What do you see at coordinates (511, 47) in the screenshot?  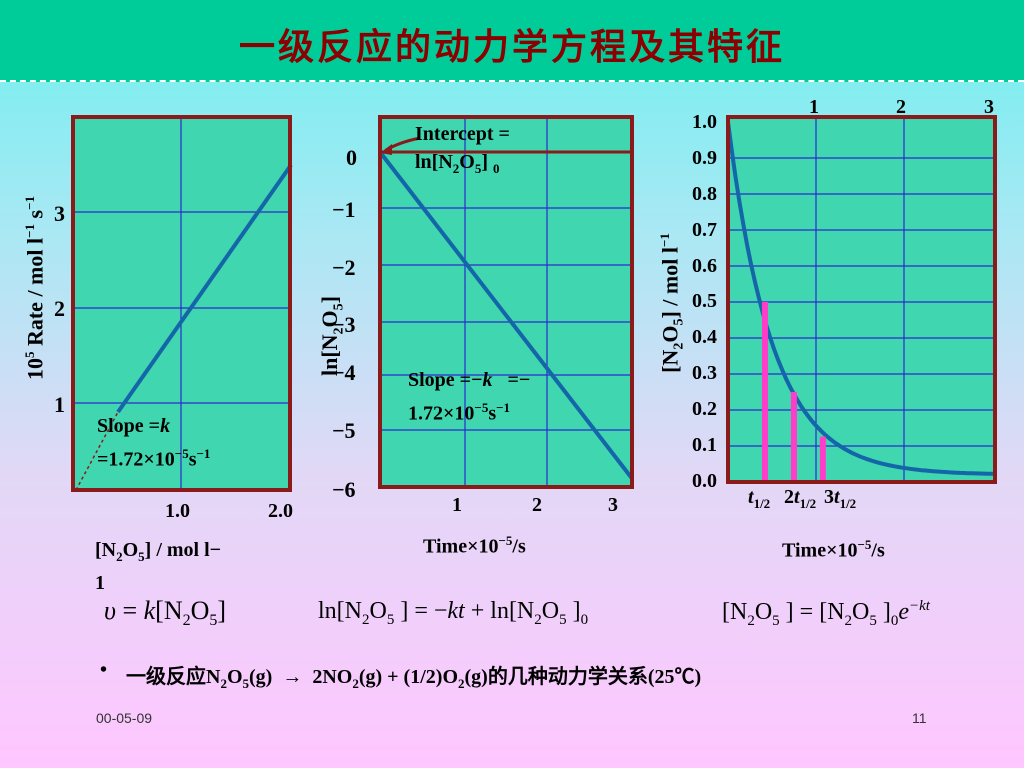 I see `slide-title: 一级反应的动力学方程及其特征` at bounding box center [511, 47].